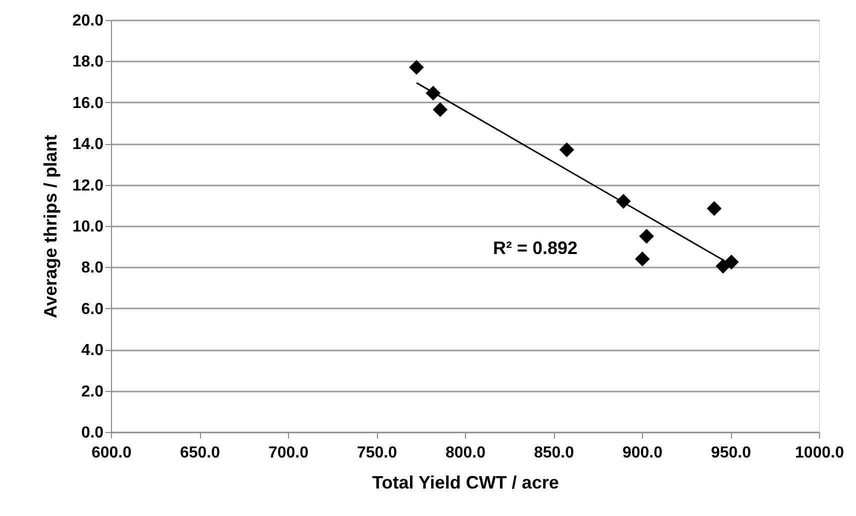 This screenshot has width=856, height=516. I want to click on y-tick-label: 18.0, so click(88, 62).